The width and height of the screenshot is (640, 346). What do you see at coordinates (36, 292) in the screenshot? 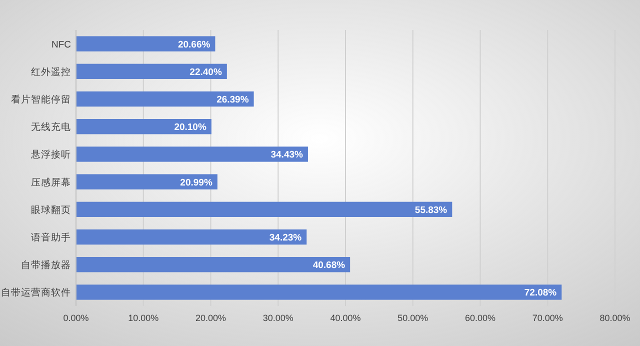
I see `y-tick-label: 自带运营商软件` at bounding box center [36, 292].